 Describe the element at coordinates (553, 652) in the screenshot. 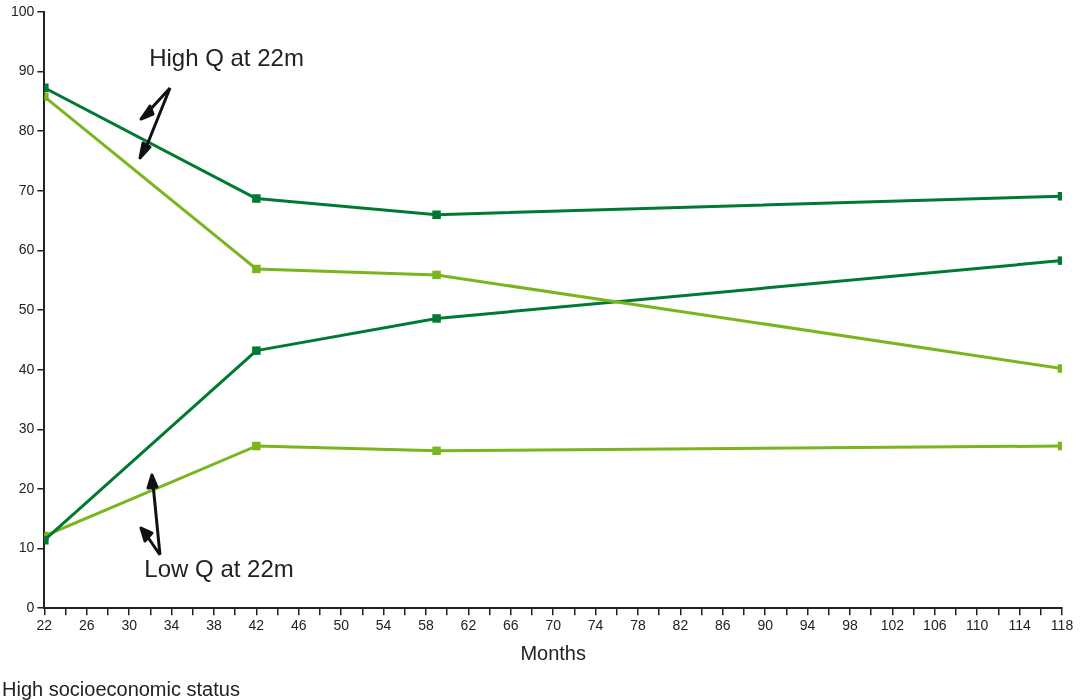

I see `x-axis-title: Months` at that location.